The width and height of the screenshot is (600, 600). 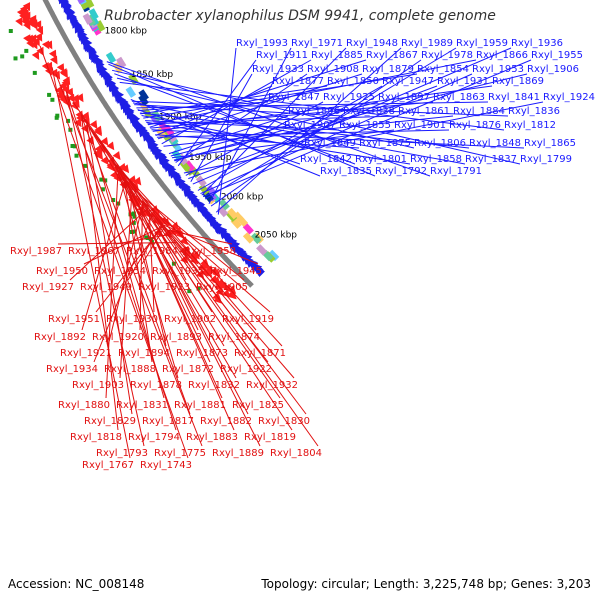 I want to click on forward-gene-label: Rxyl_1837, so click(x=491, y=159).